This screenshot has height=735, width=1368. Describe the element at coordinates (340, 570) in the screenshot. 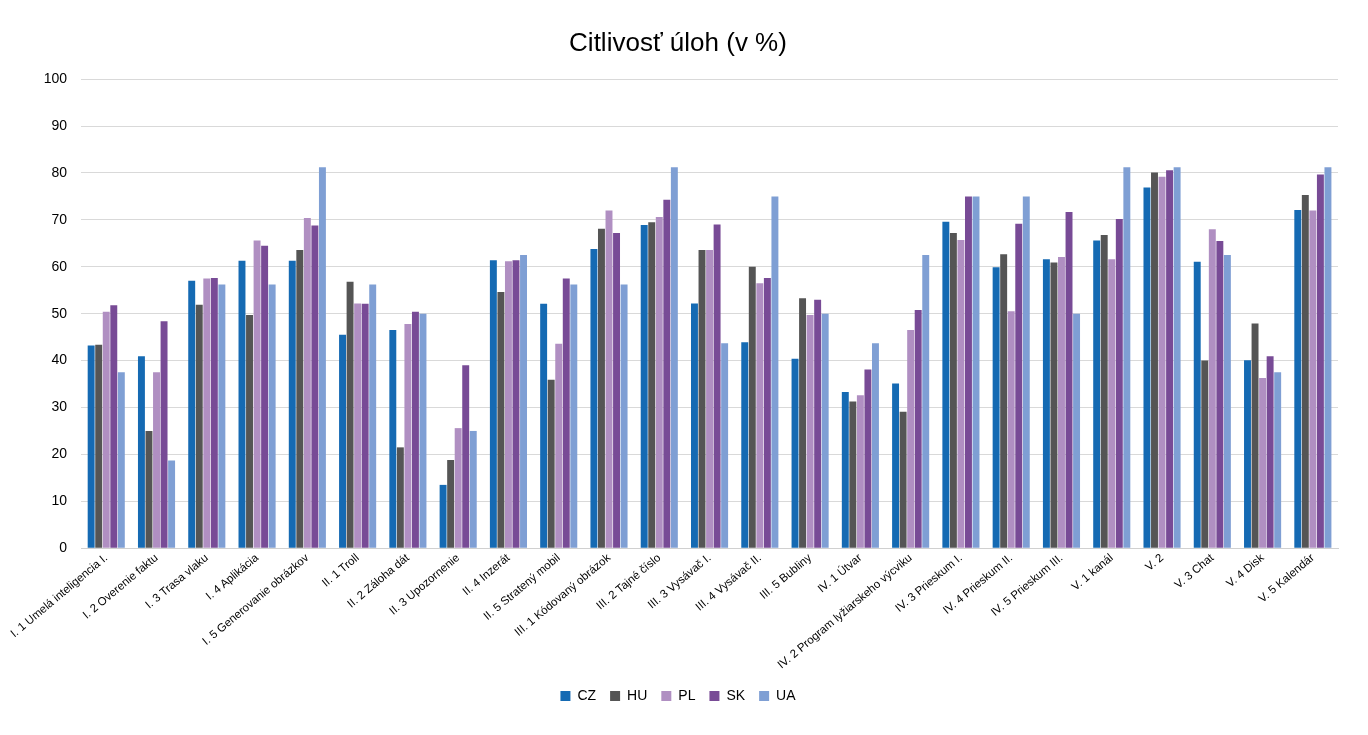

I see `x-tick-label: II. 1 Troll` at that location.